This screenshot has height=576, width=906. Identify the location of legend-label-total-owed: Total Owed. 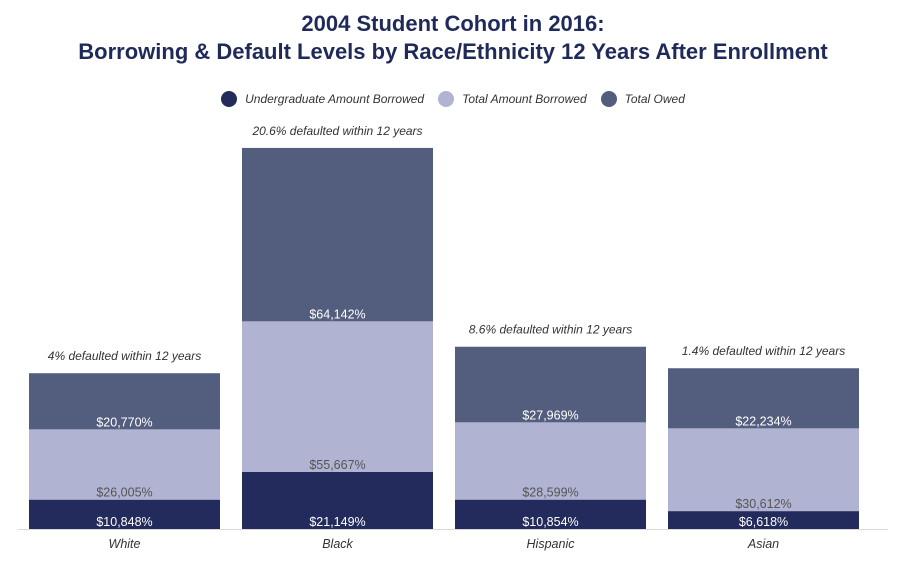
(654, 99).